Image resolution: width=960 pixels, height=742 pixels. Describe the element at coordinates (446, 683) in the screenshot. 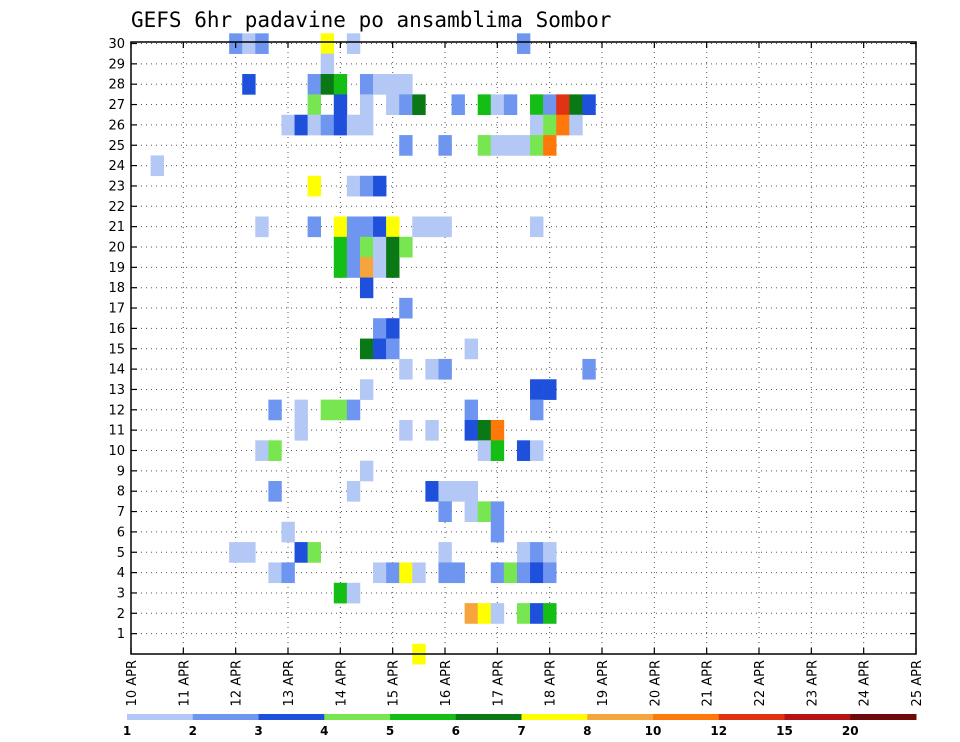

I see `x-tick-label: 16 APR` at that location.